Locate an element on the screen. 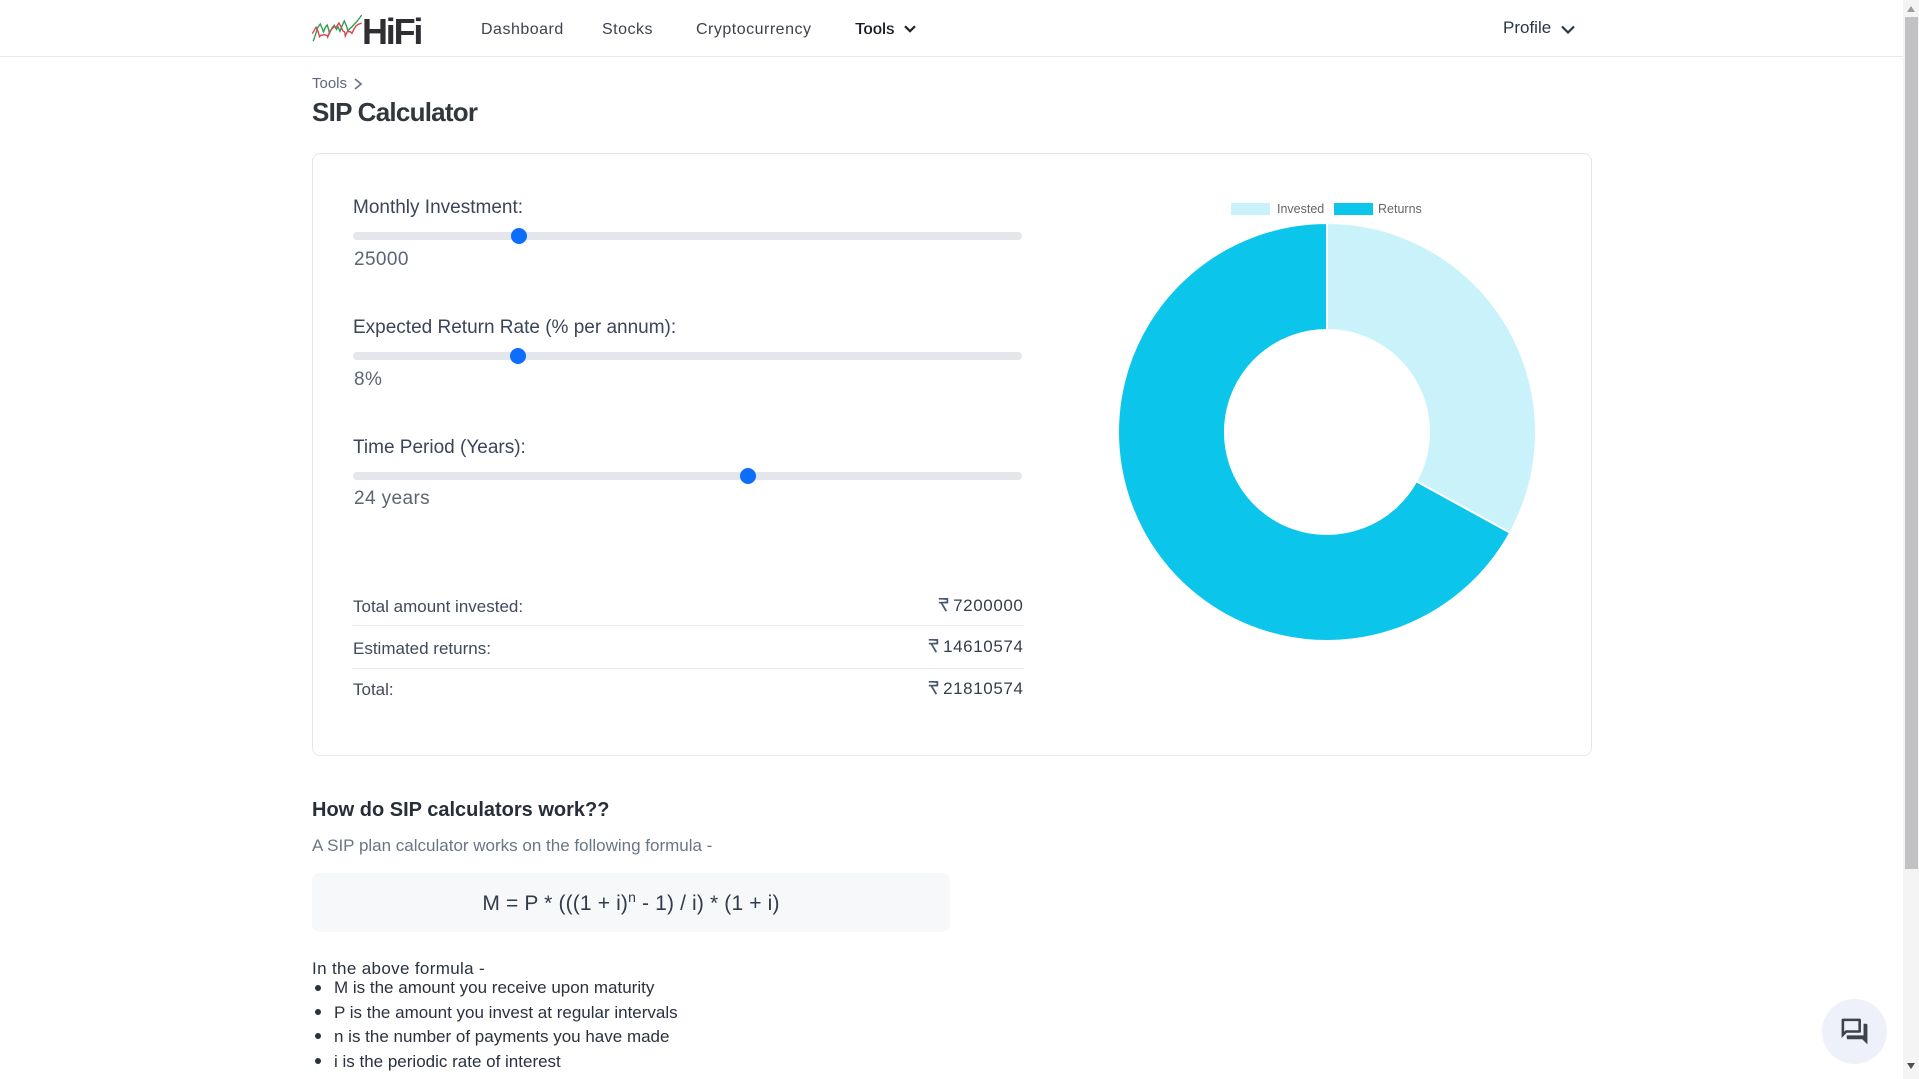  svg-text: Invested is located at coordinates (1300, 209).